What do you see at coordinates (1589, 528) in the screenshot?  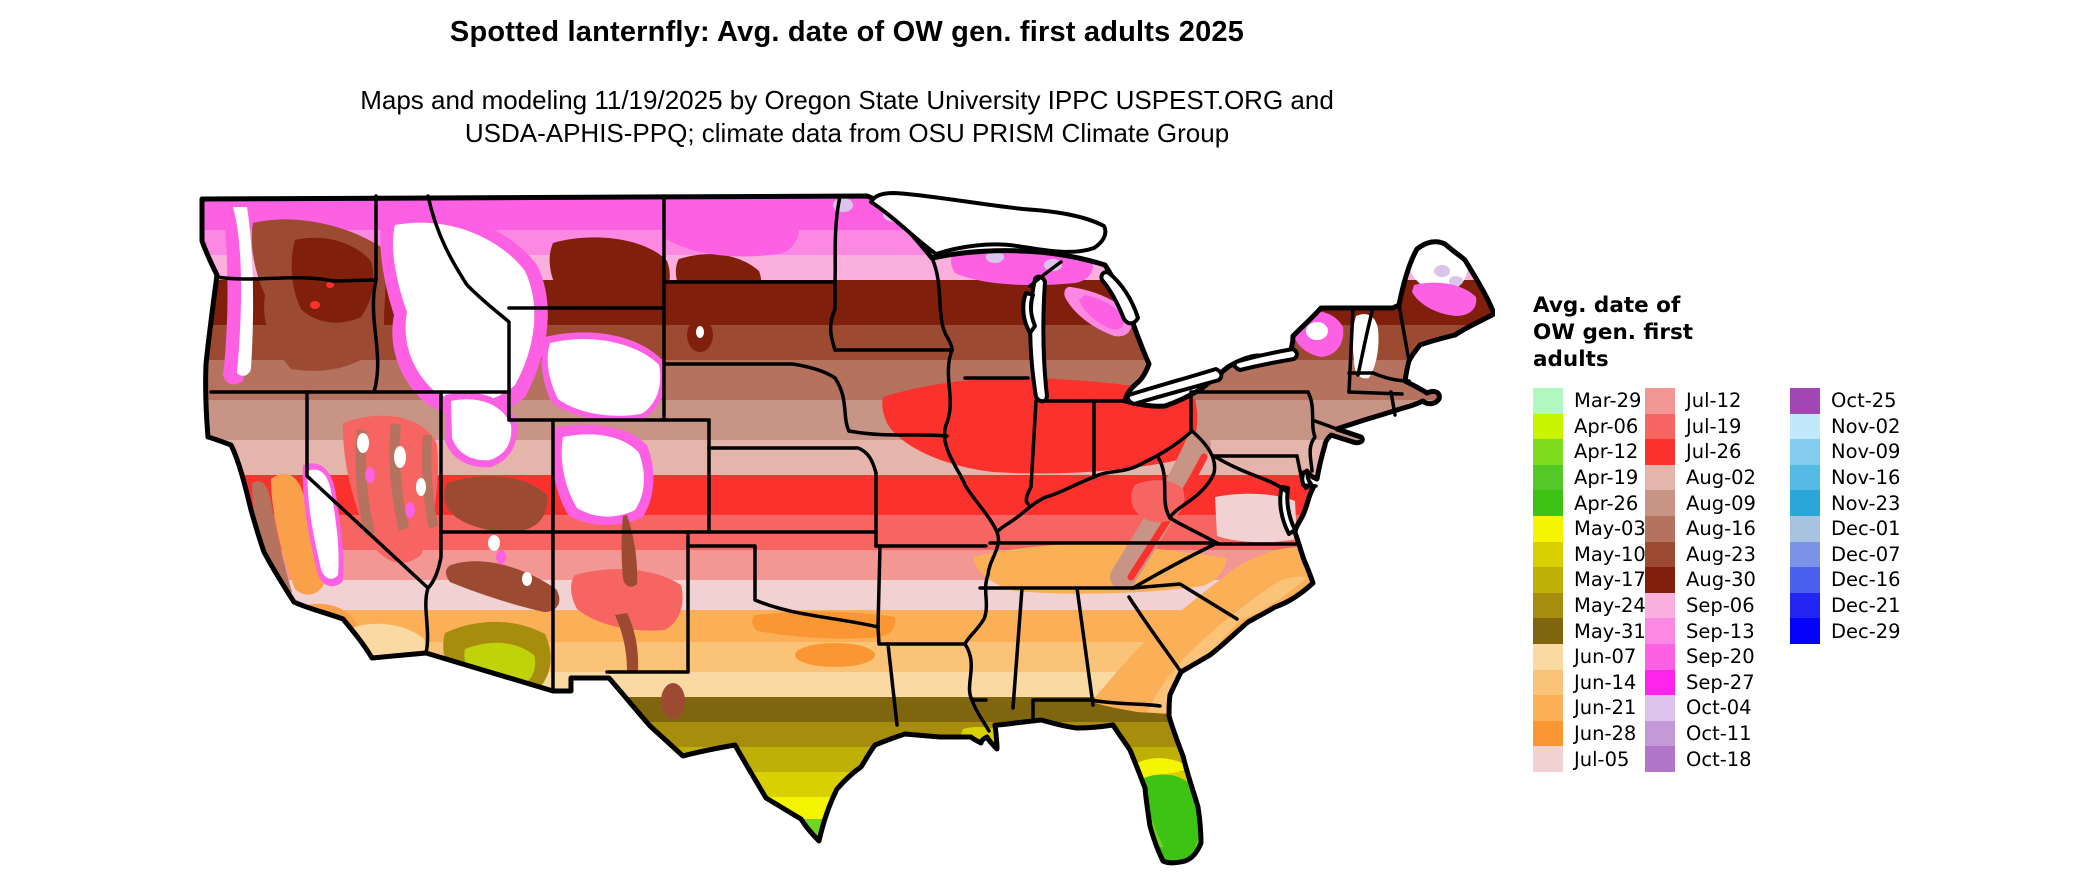 I see `legend-entry: May-03` at bounding box center [1589, 528].